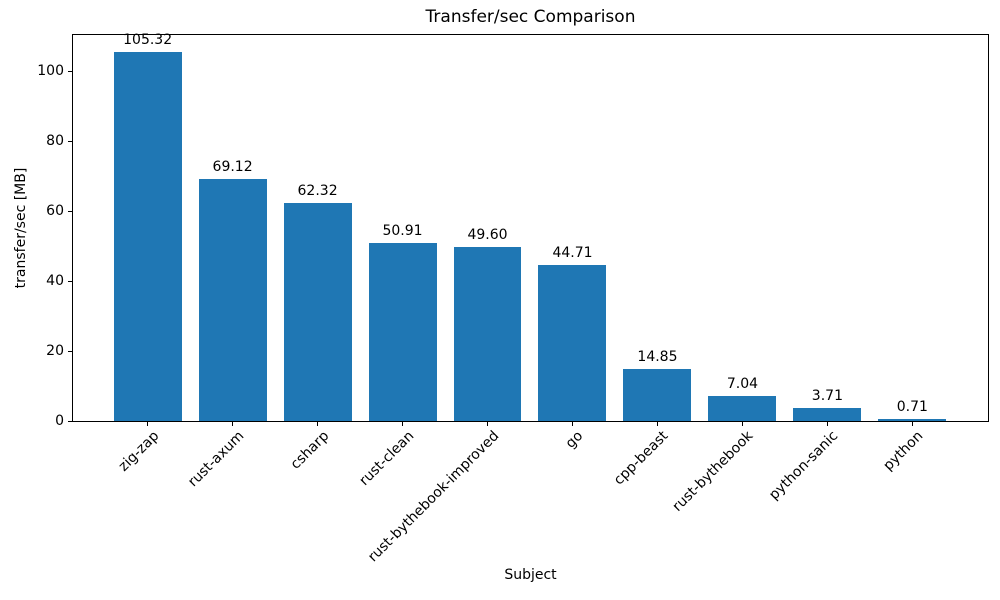 This screenshot has height=600, width=1000. What do you see at coordinates (641, 458) in the screenshot?
I see `x-tick-label-cpp-beast: cpp-beast` at bounding box center [641, 458].